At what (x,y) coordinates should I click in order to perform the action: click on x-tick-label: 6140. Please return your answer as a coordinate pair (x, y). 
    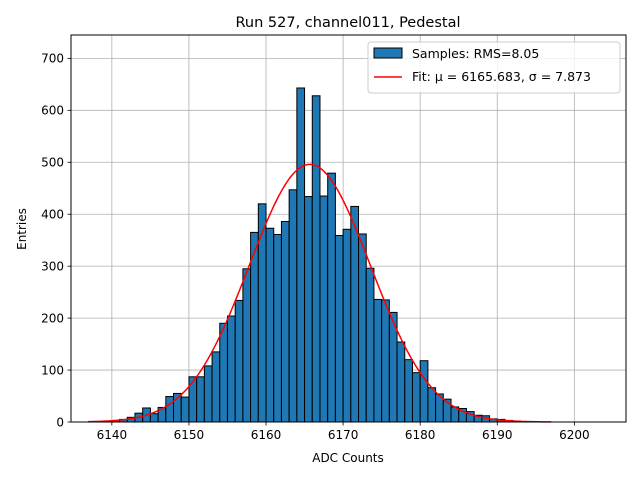
    Looking at the image, I should click on (112, 435).